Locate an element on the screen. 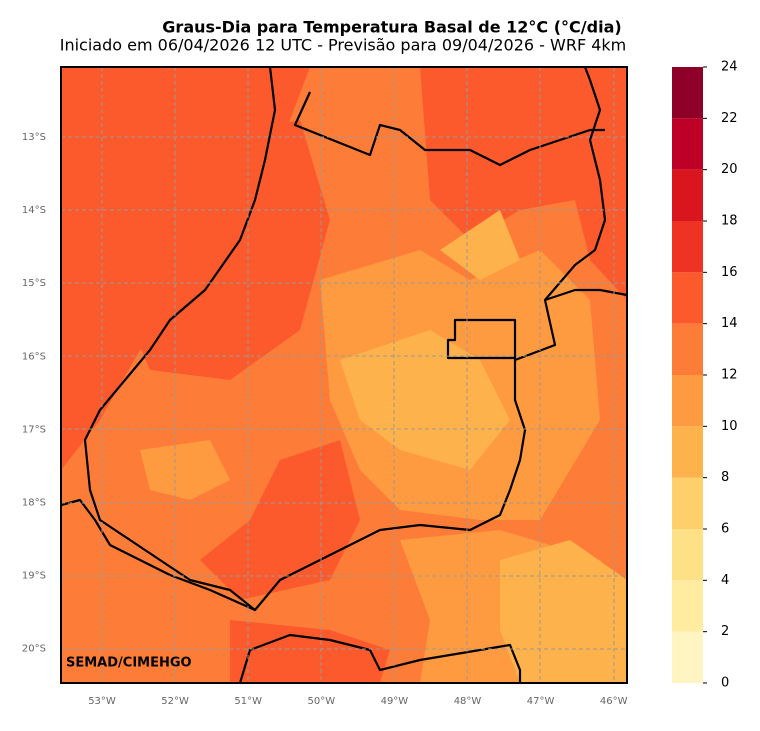  colorbar-label: 8 is located at coordinates (725, 477).